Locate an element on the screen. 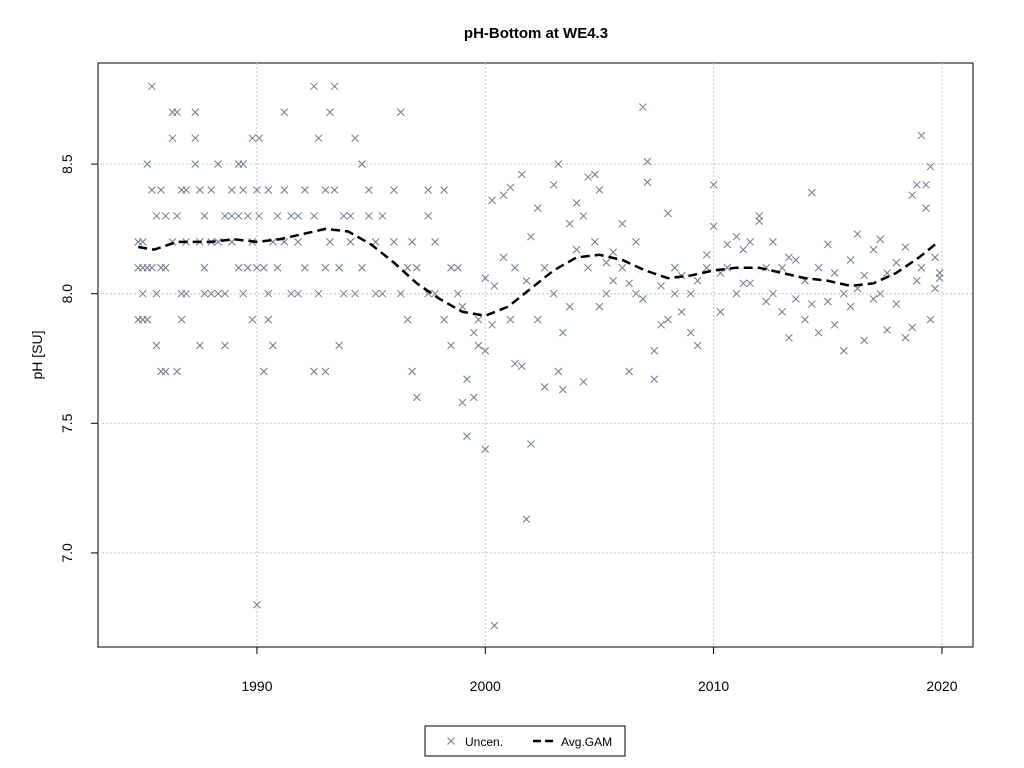 This screenshot has height=768, width=1024. x-tick-label: 2010 is located at coordinates (713, 686).